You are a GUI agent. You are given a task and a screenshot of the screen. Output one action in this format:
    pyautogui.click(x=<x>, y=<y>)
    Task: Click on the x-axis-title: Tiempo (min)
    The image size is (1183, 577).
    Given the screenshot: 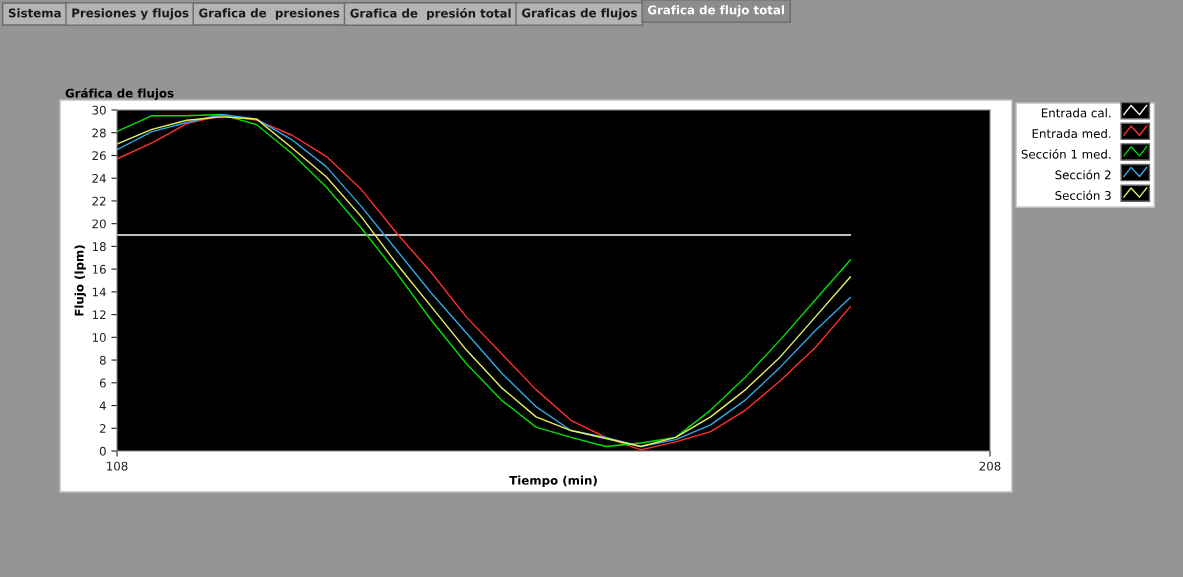 What is the action you would take?
    pyautogui.click(x=553, y=481)
    